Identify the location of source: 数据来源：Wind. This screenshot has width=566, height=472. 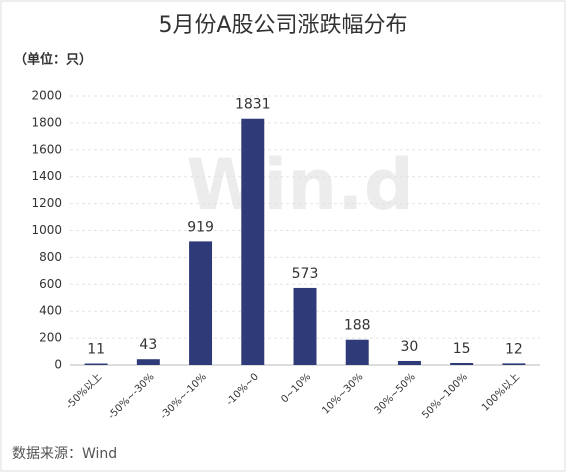
(64, 454).